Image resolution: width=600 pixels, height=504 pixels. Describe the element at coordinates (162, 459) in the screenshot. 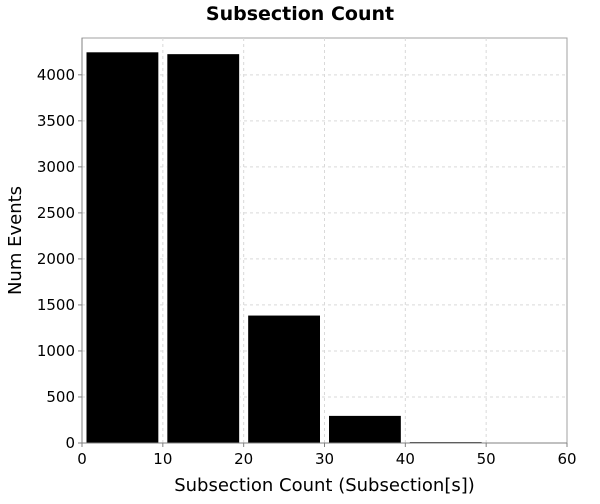

I see `x-tick-label: 10` at that location.